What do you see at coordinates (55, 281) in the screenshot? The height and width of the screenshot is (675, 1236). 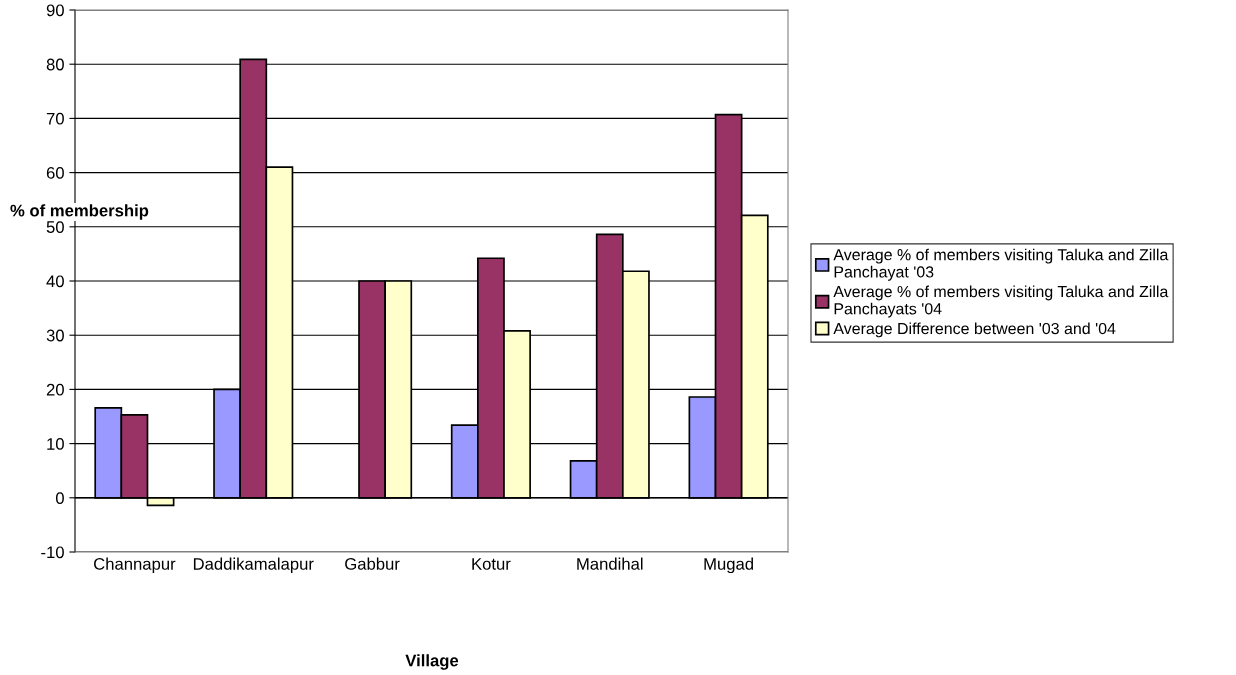 I see `y-tick-label: 40` at bounding box center [55, 281].